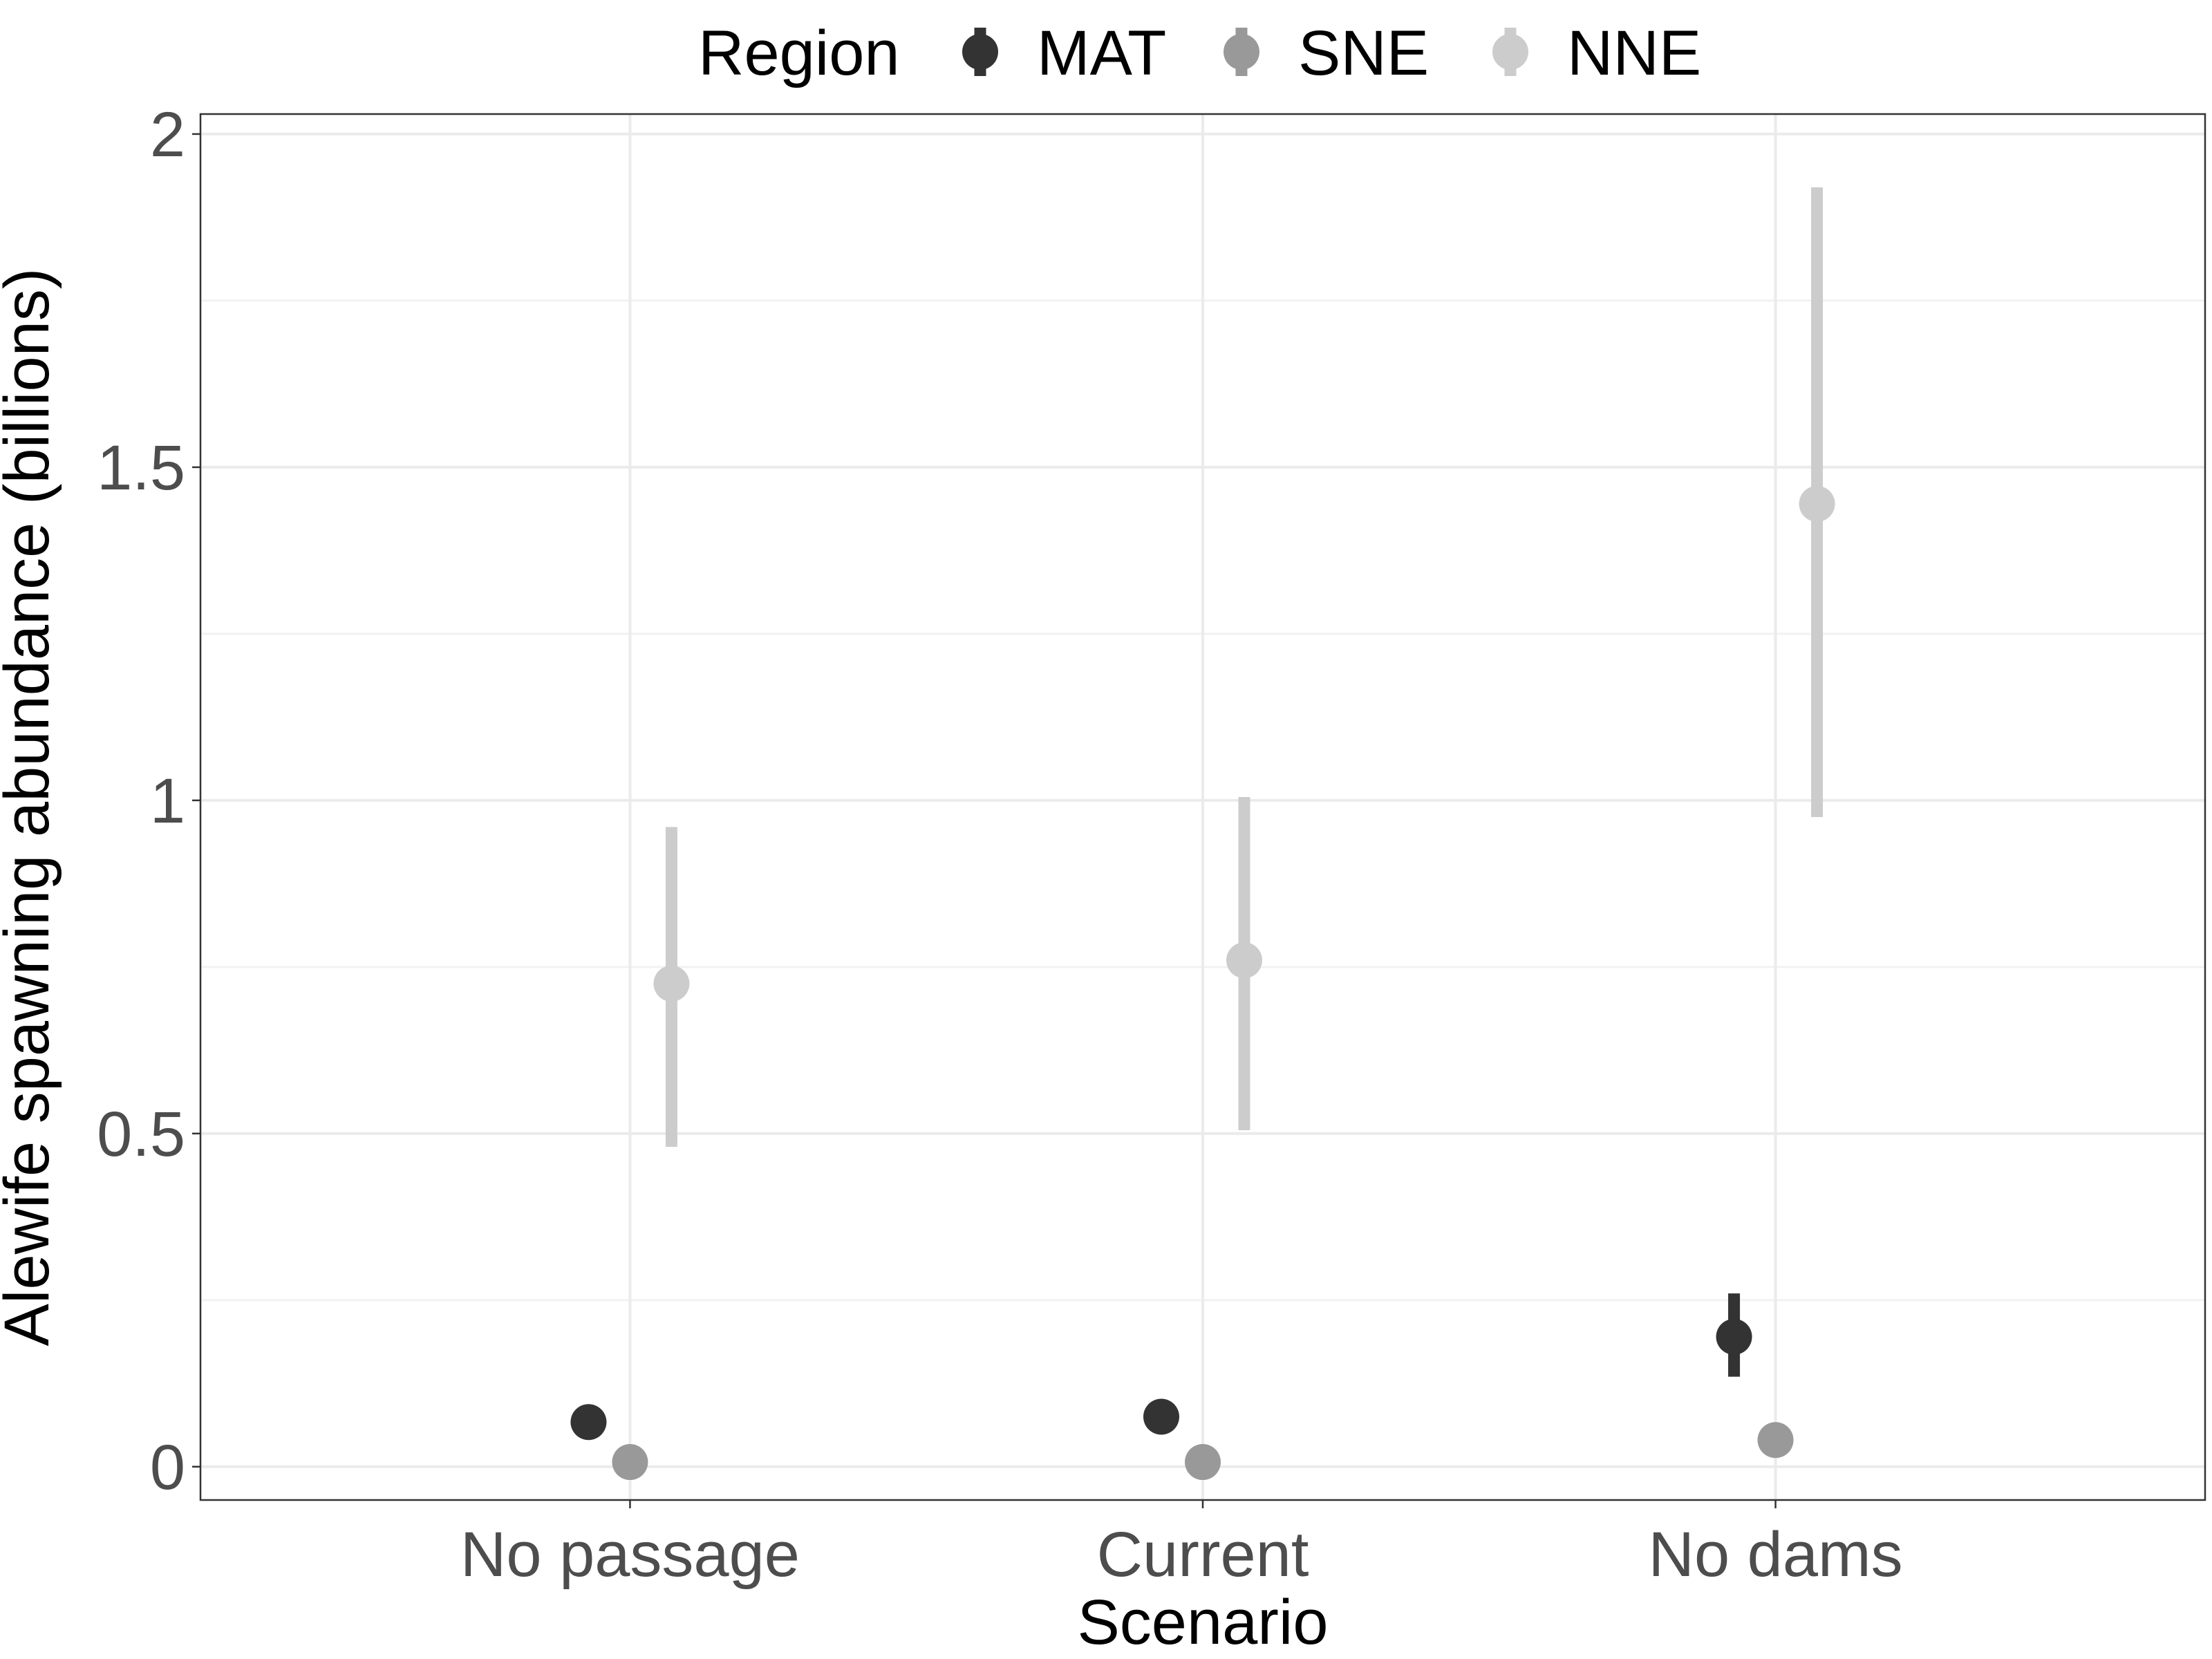  What do you see at coordinates (630, 1554) in the screenshot?
I see `x-tick-label: No passage` at bounding box center [630, 1554].